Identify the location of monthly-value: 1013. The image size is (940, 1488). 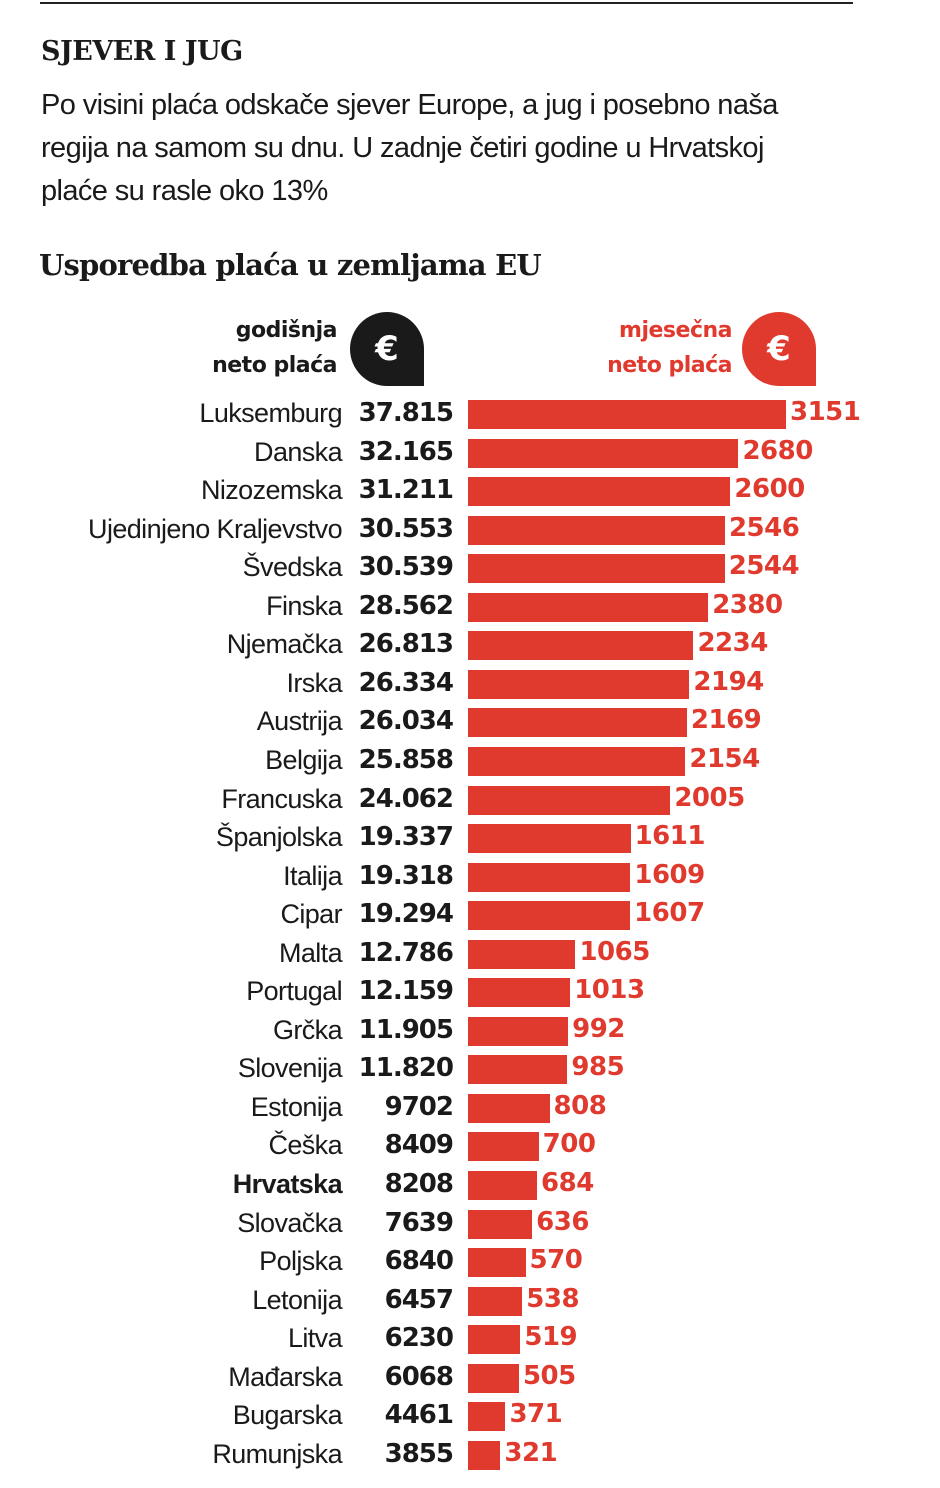
(609, 990).